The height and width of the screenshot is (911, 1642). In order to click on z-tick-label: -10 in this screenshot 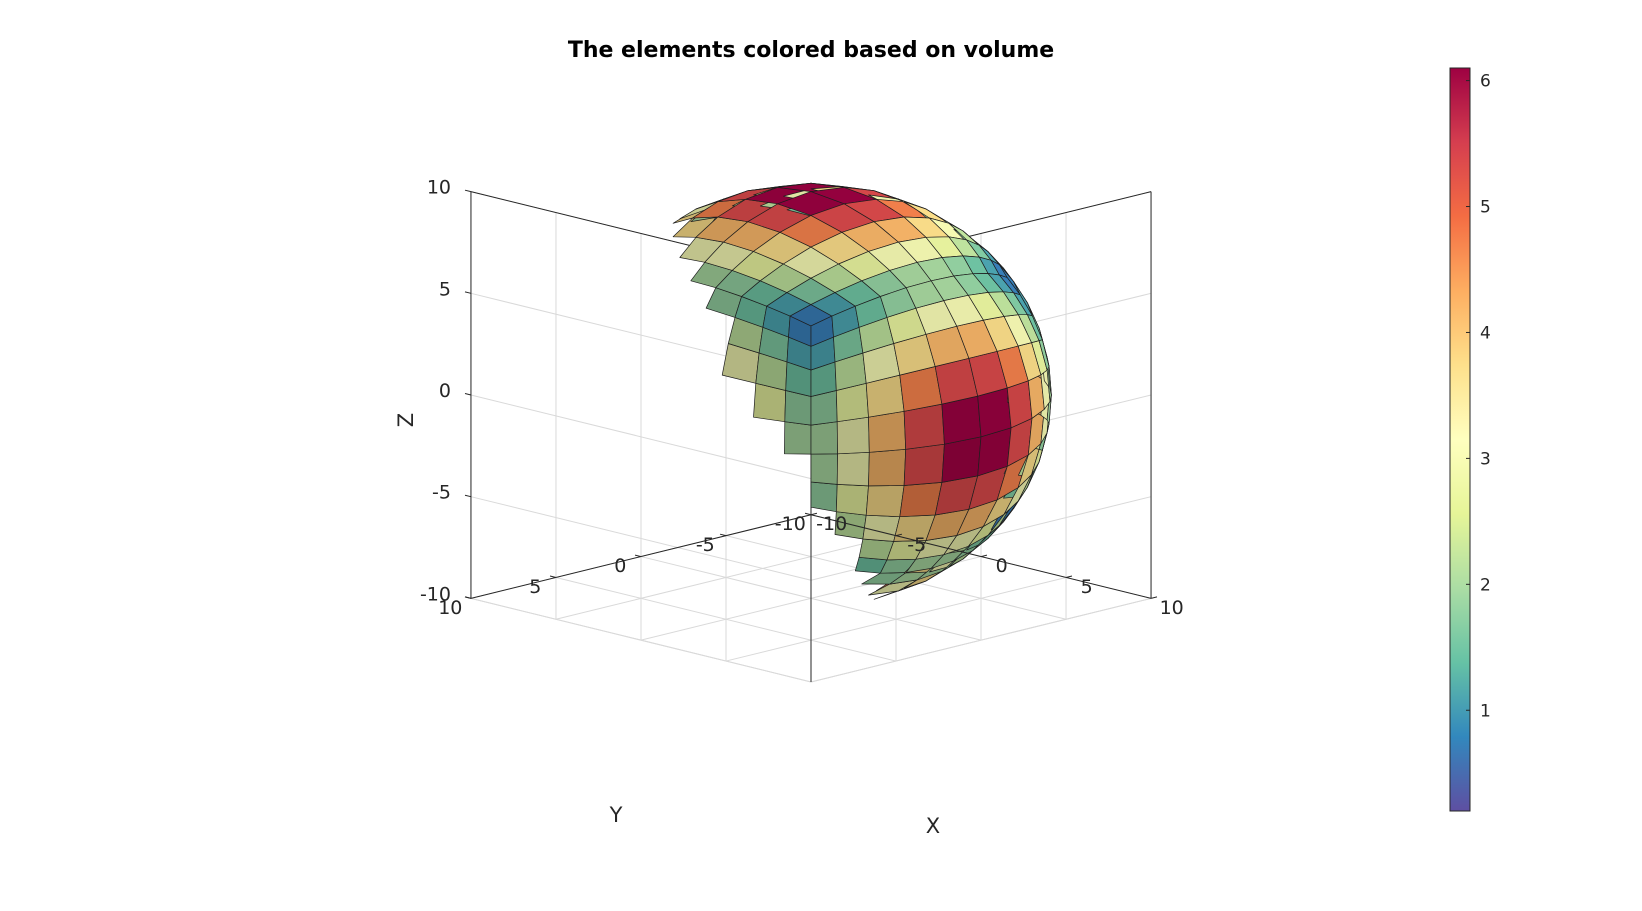, I will do `click(435, 594)`.